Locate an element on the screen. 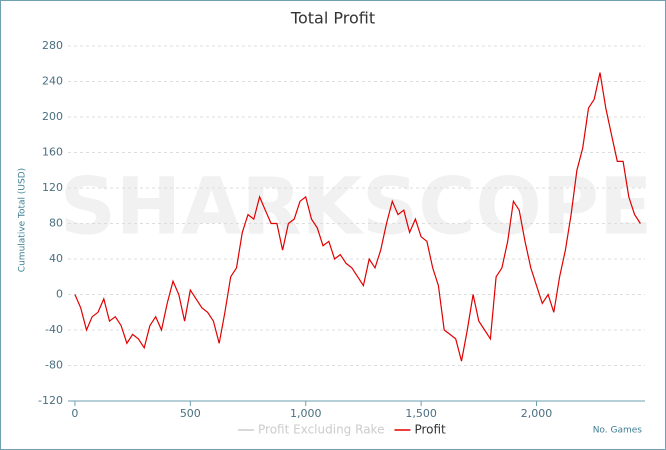 This screenshot has height=450, width=666. y-tick-label: 120 is located at coordinates (52, 187).